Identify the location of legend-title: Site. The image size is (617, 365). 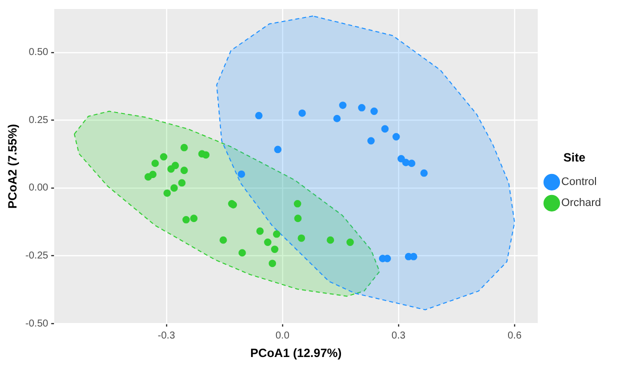
(574, 157).